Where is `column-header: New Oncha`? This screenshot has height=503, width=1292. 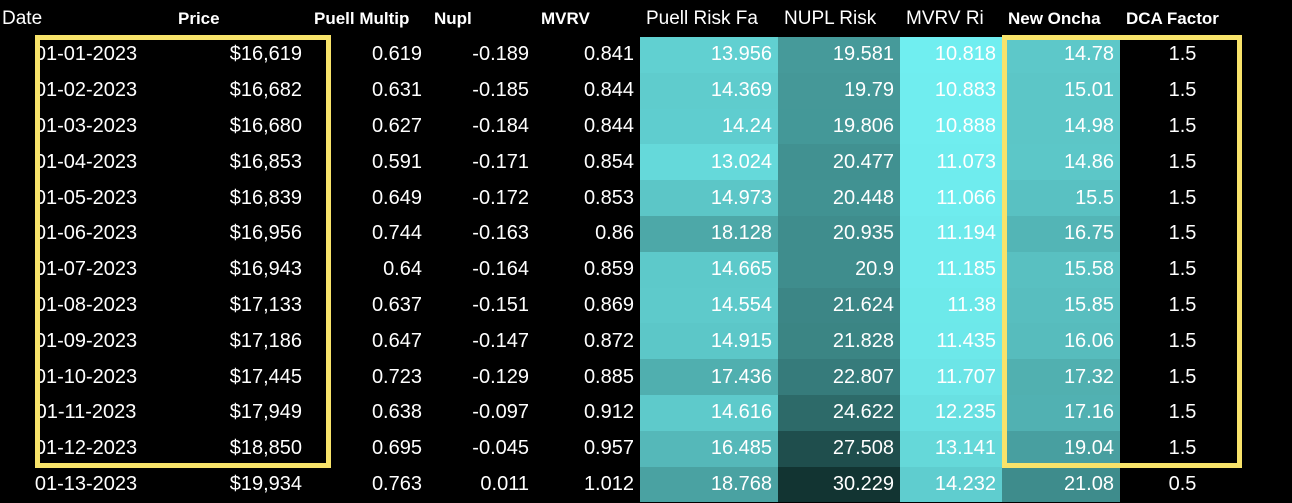 column-header: New Oncha is located at coordinates (1054, 18).